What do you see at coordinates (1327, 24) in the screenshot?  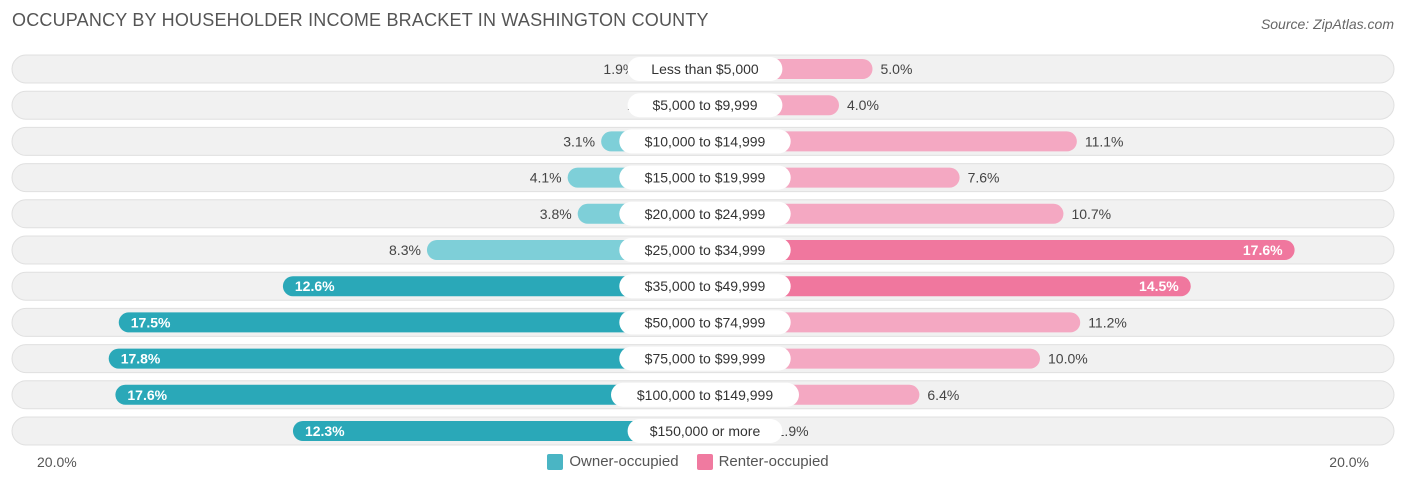 I see `chart-source: Source: ZipAtlas.com` at bounding box center [1327, 24].